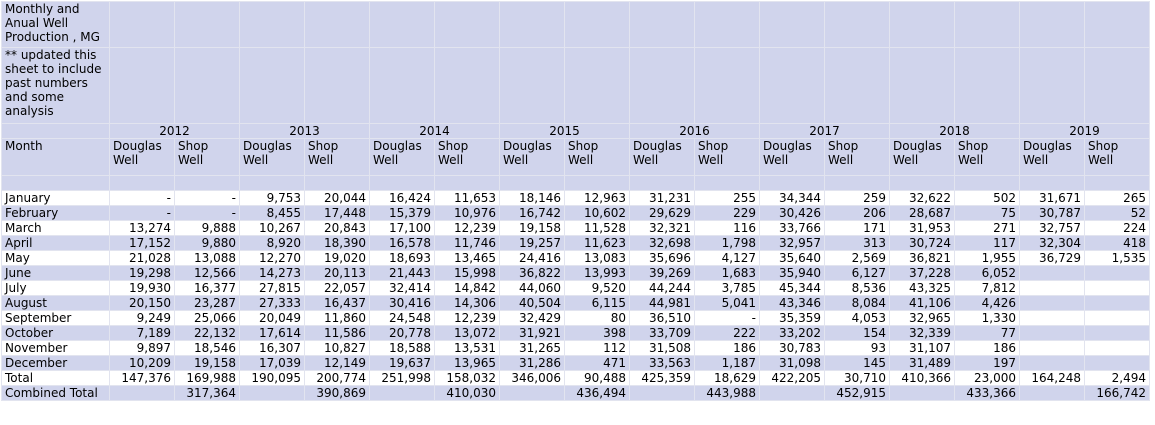  Describe the element at coordinates (337, 348) in the screenshot. I see `value-cell: 10,827` at that location.